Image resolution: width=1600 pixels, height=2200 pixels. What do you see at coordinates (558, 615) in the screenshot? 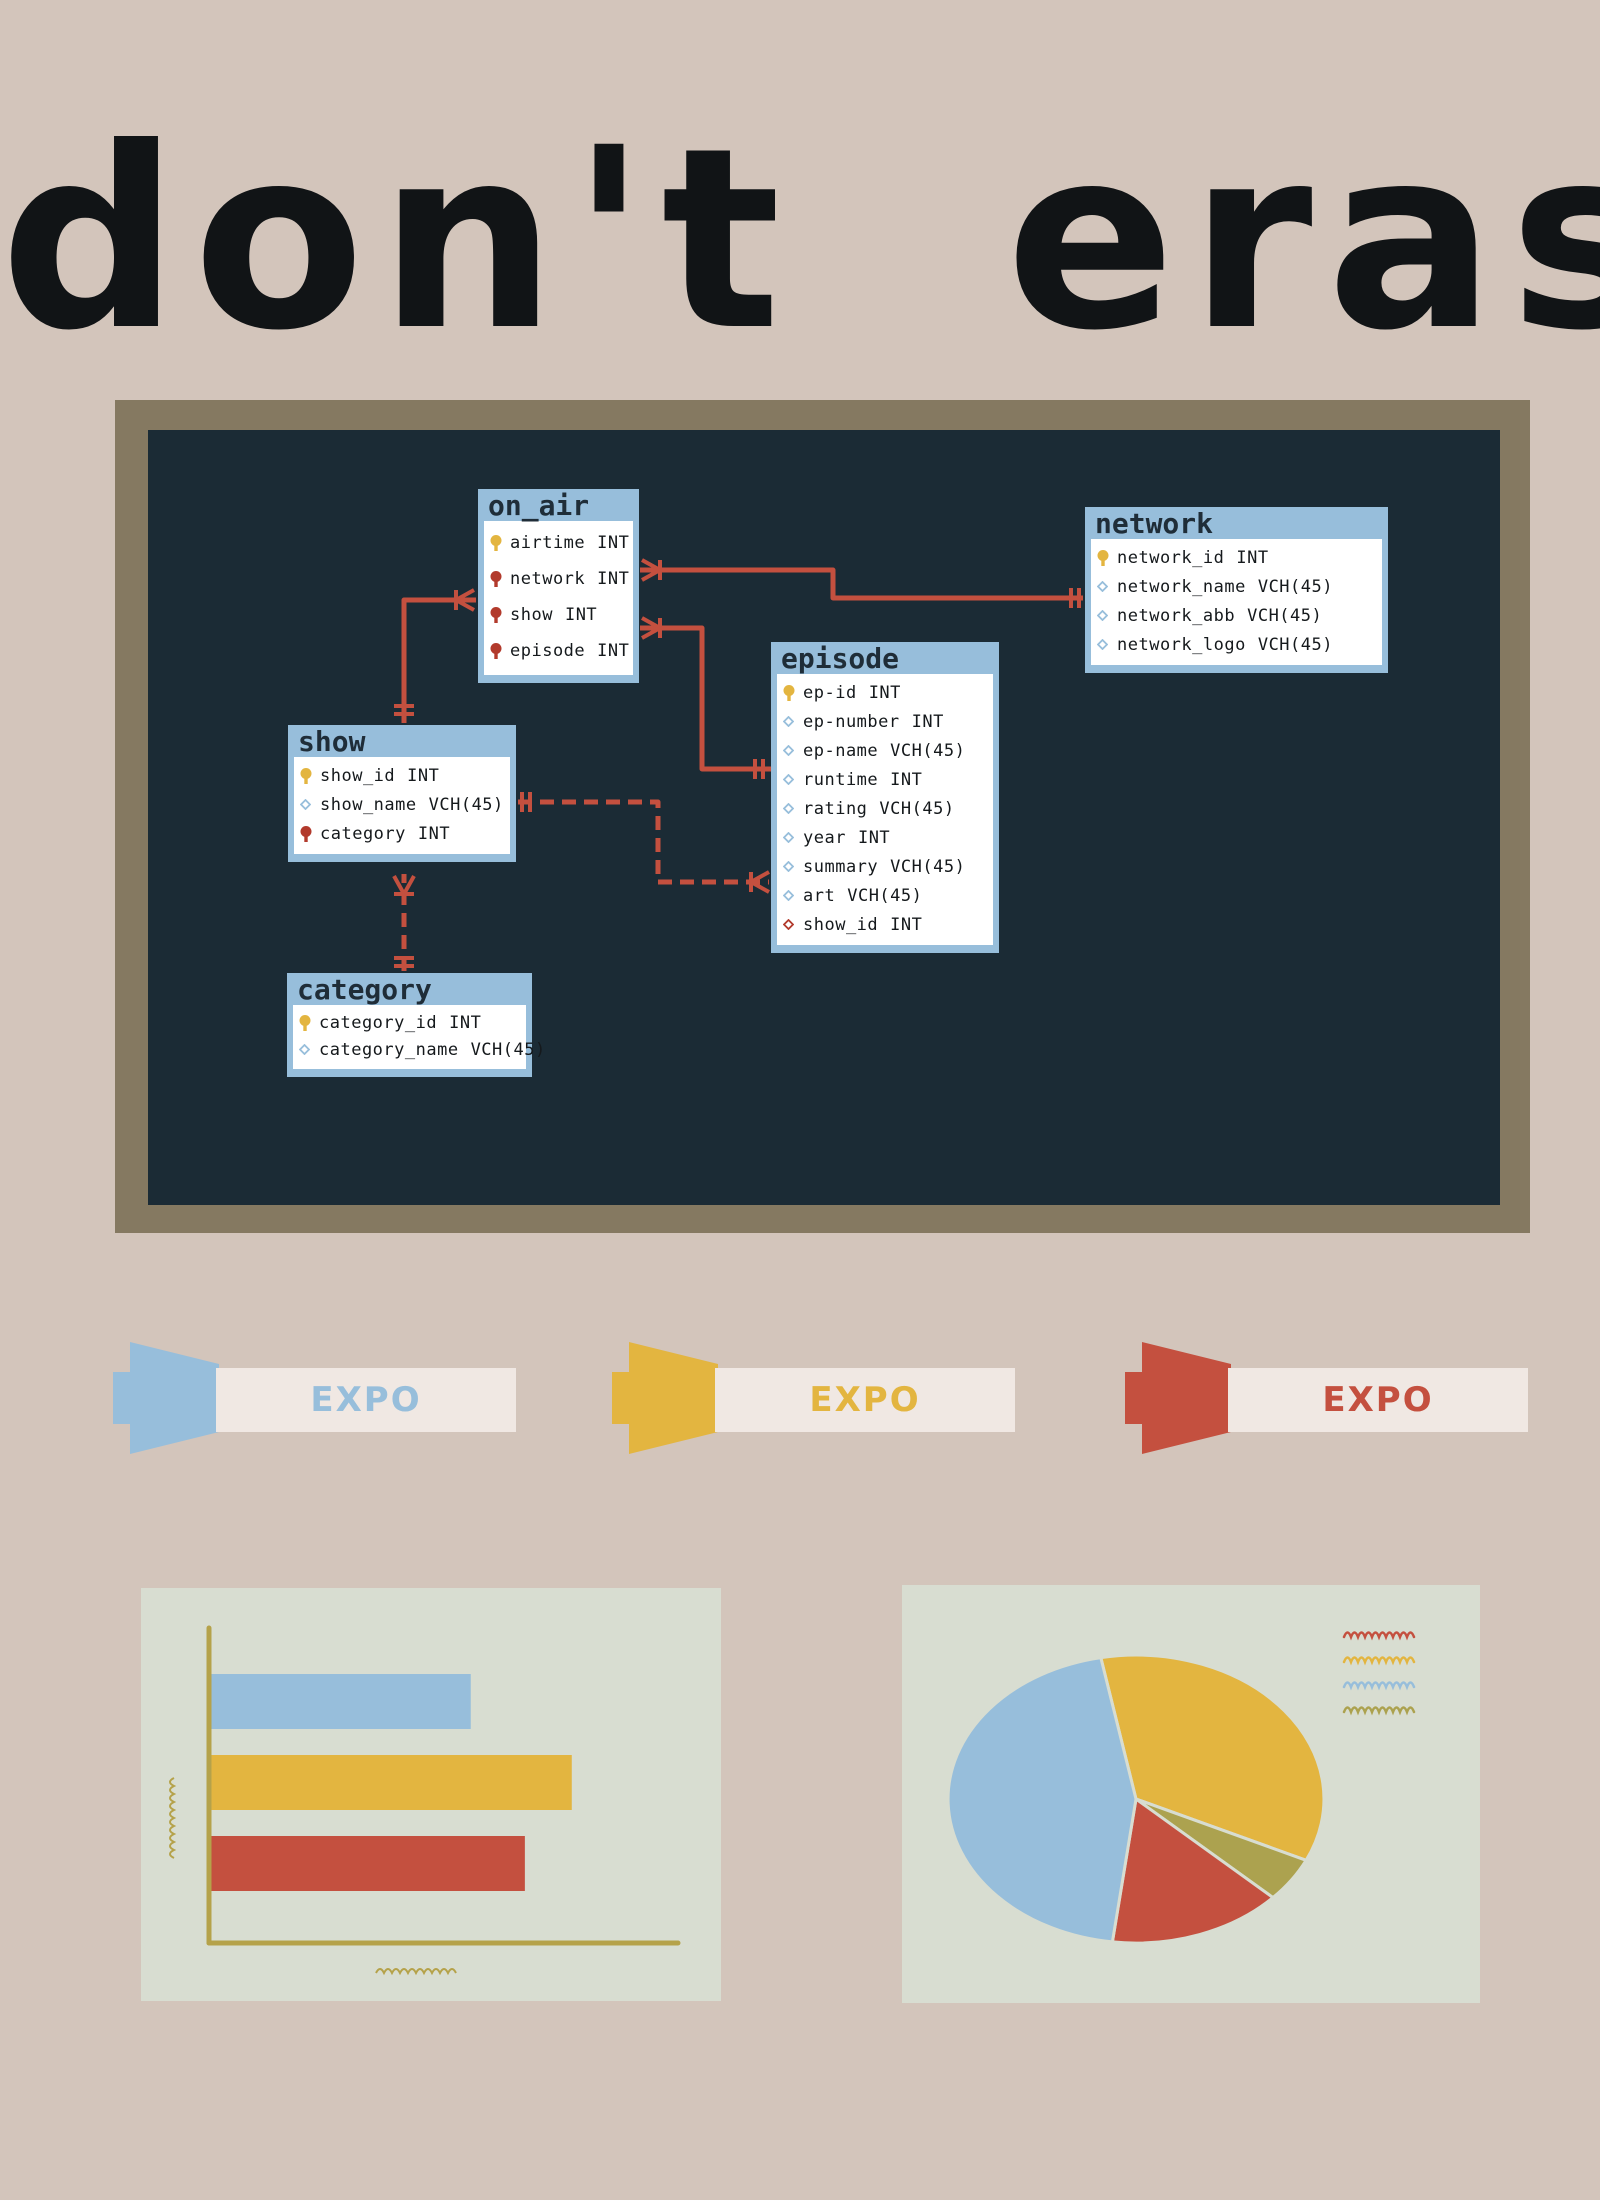
I see `field-row: show INT` at bounding box center [558, 615].